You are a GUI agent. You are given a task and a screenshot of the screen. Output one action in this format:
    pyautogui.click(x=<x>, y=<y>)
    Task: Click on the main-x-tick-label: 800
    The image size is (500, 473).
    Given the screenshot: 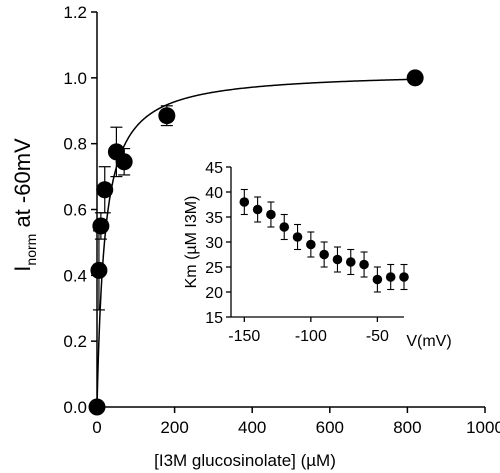 What is the action you would take?
    pyautogui.click(x=407, y=427)
    